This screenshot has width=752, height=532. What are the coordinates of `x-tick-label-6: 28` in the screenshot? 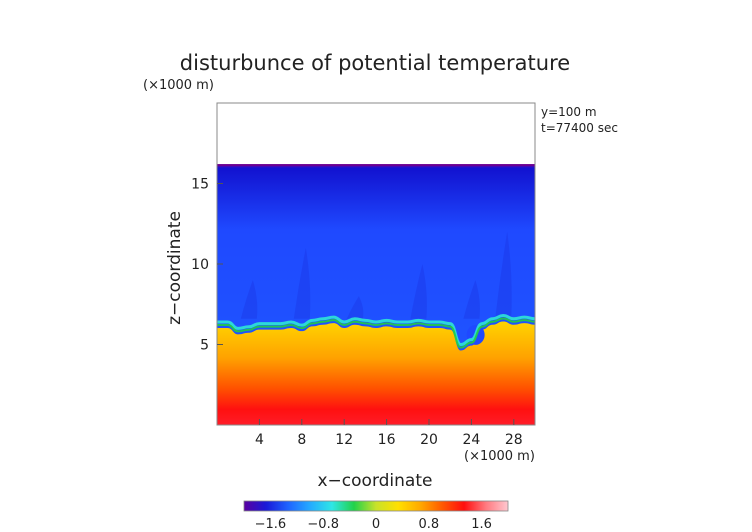 It's located at (514, 440).